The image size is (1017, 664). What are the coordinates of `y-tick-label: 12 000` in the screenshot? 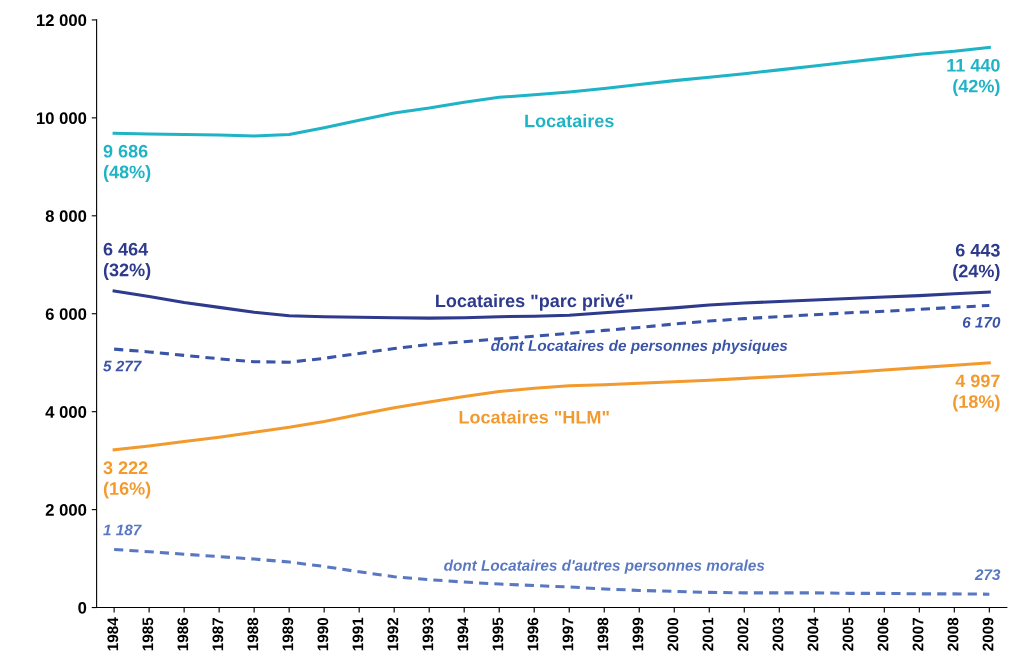 It's located at (61, 20).